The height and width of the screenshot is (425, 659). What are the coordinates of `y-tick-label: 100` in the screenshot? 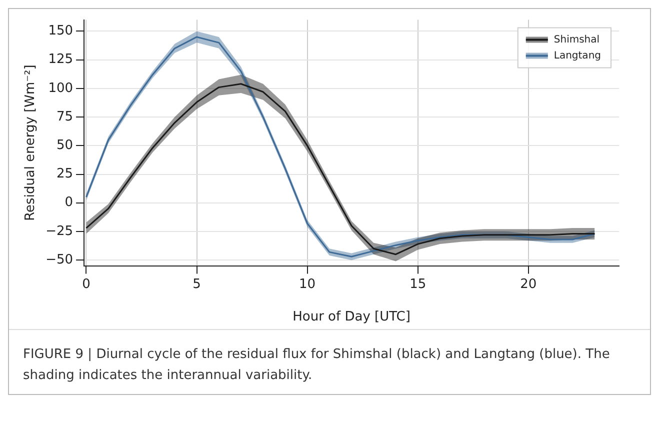 It's located at (61, 88).